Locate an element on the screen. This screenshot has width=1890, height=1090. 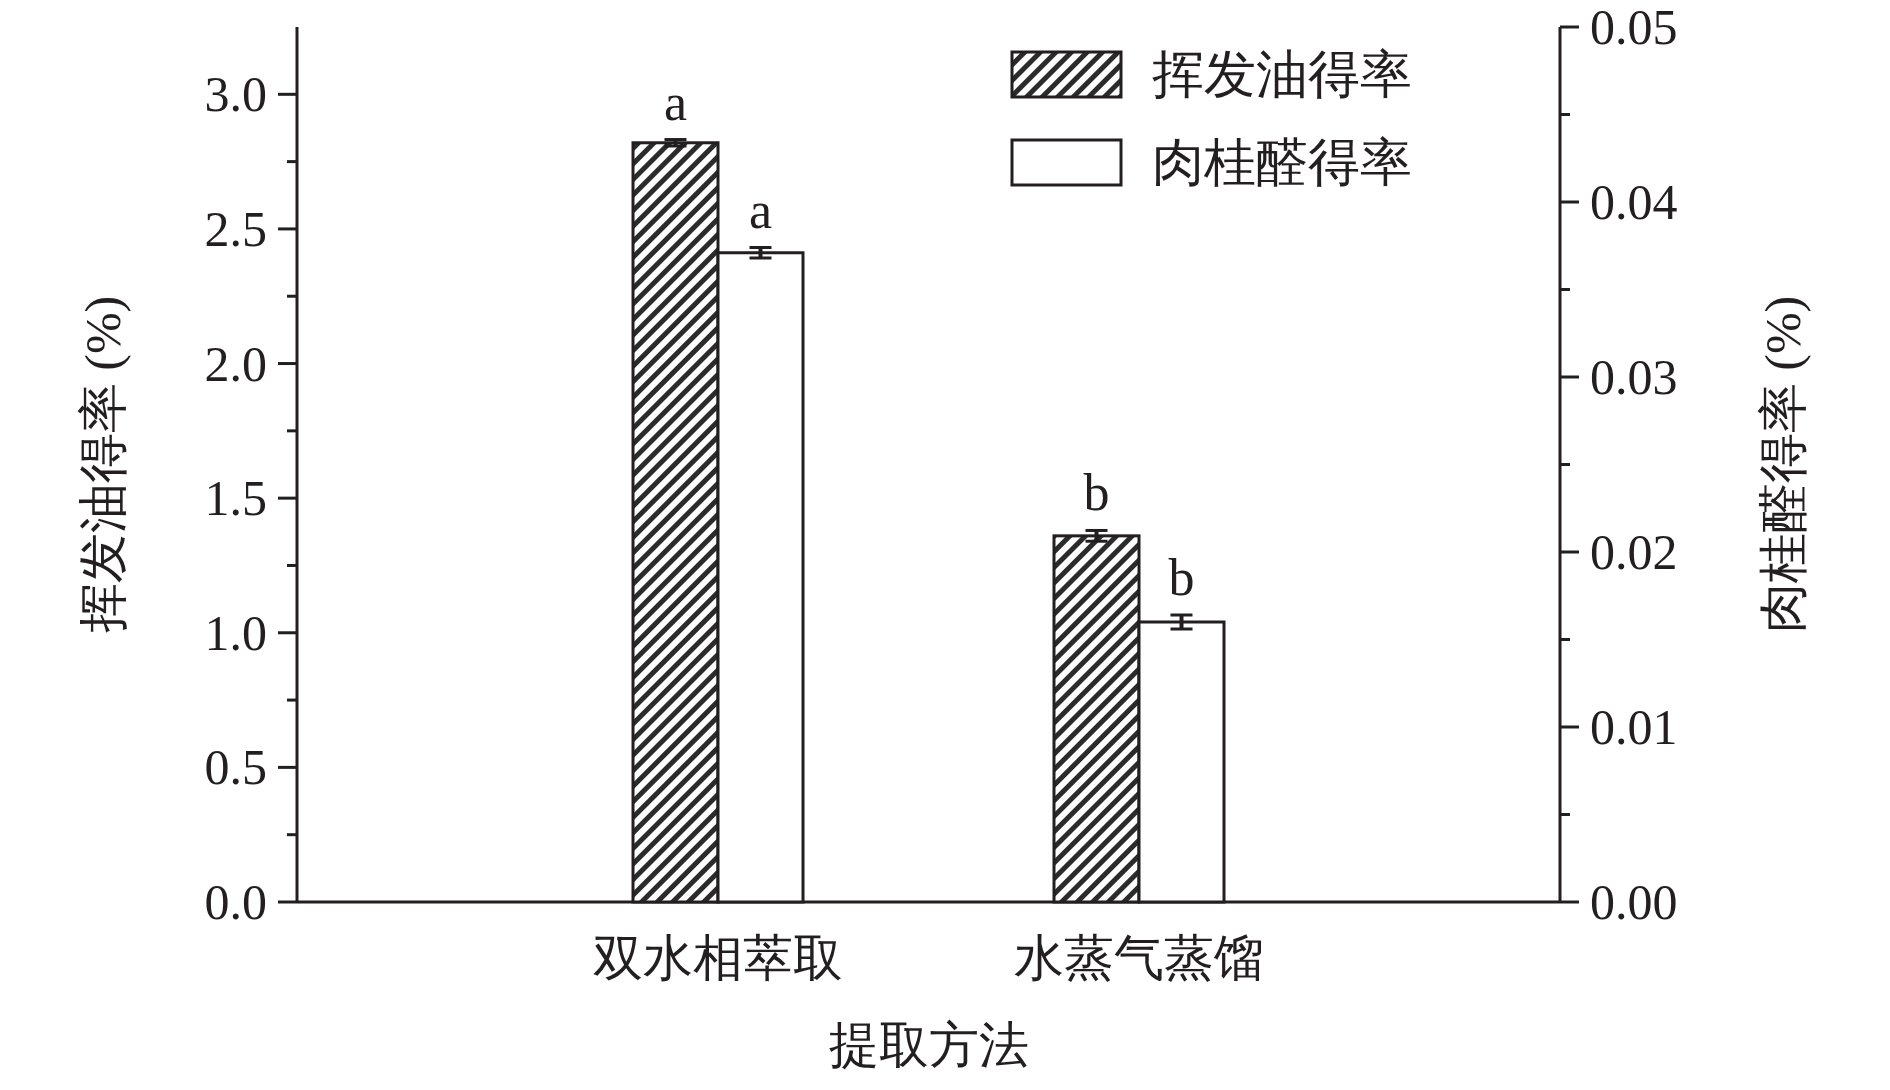
y2-tick-label: 0.03 is located at coordinates (1634, 377).